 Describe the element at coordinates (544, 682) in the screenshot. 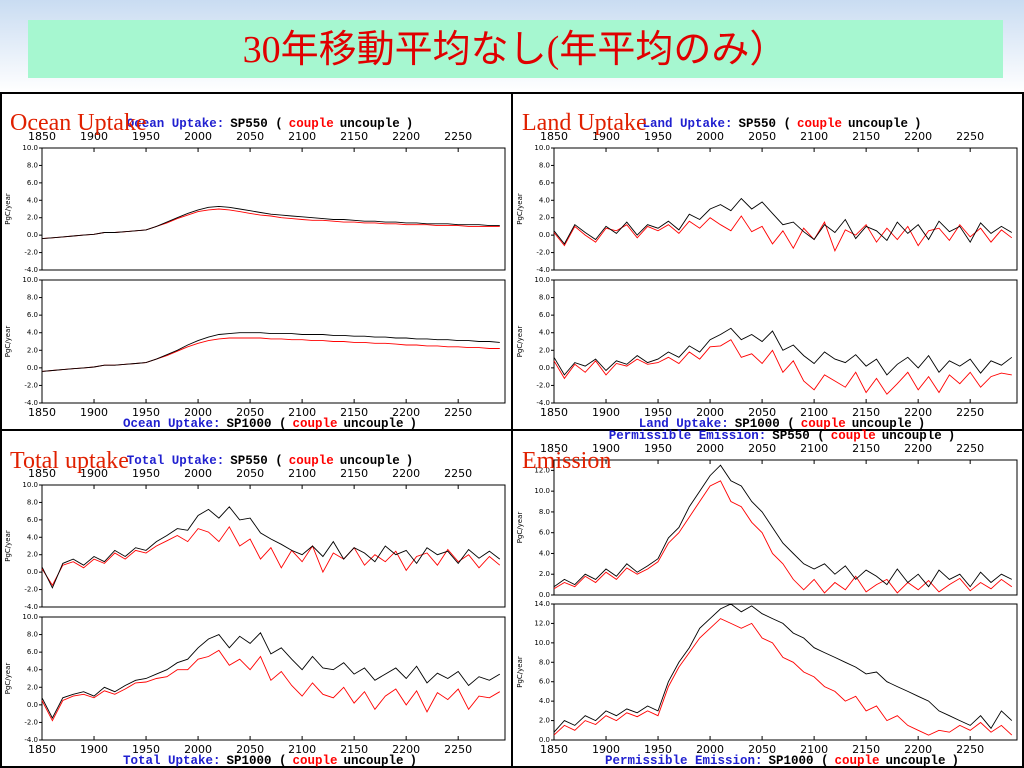

I see `y-tick-label: 6.0` at that location.